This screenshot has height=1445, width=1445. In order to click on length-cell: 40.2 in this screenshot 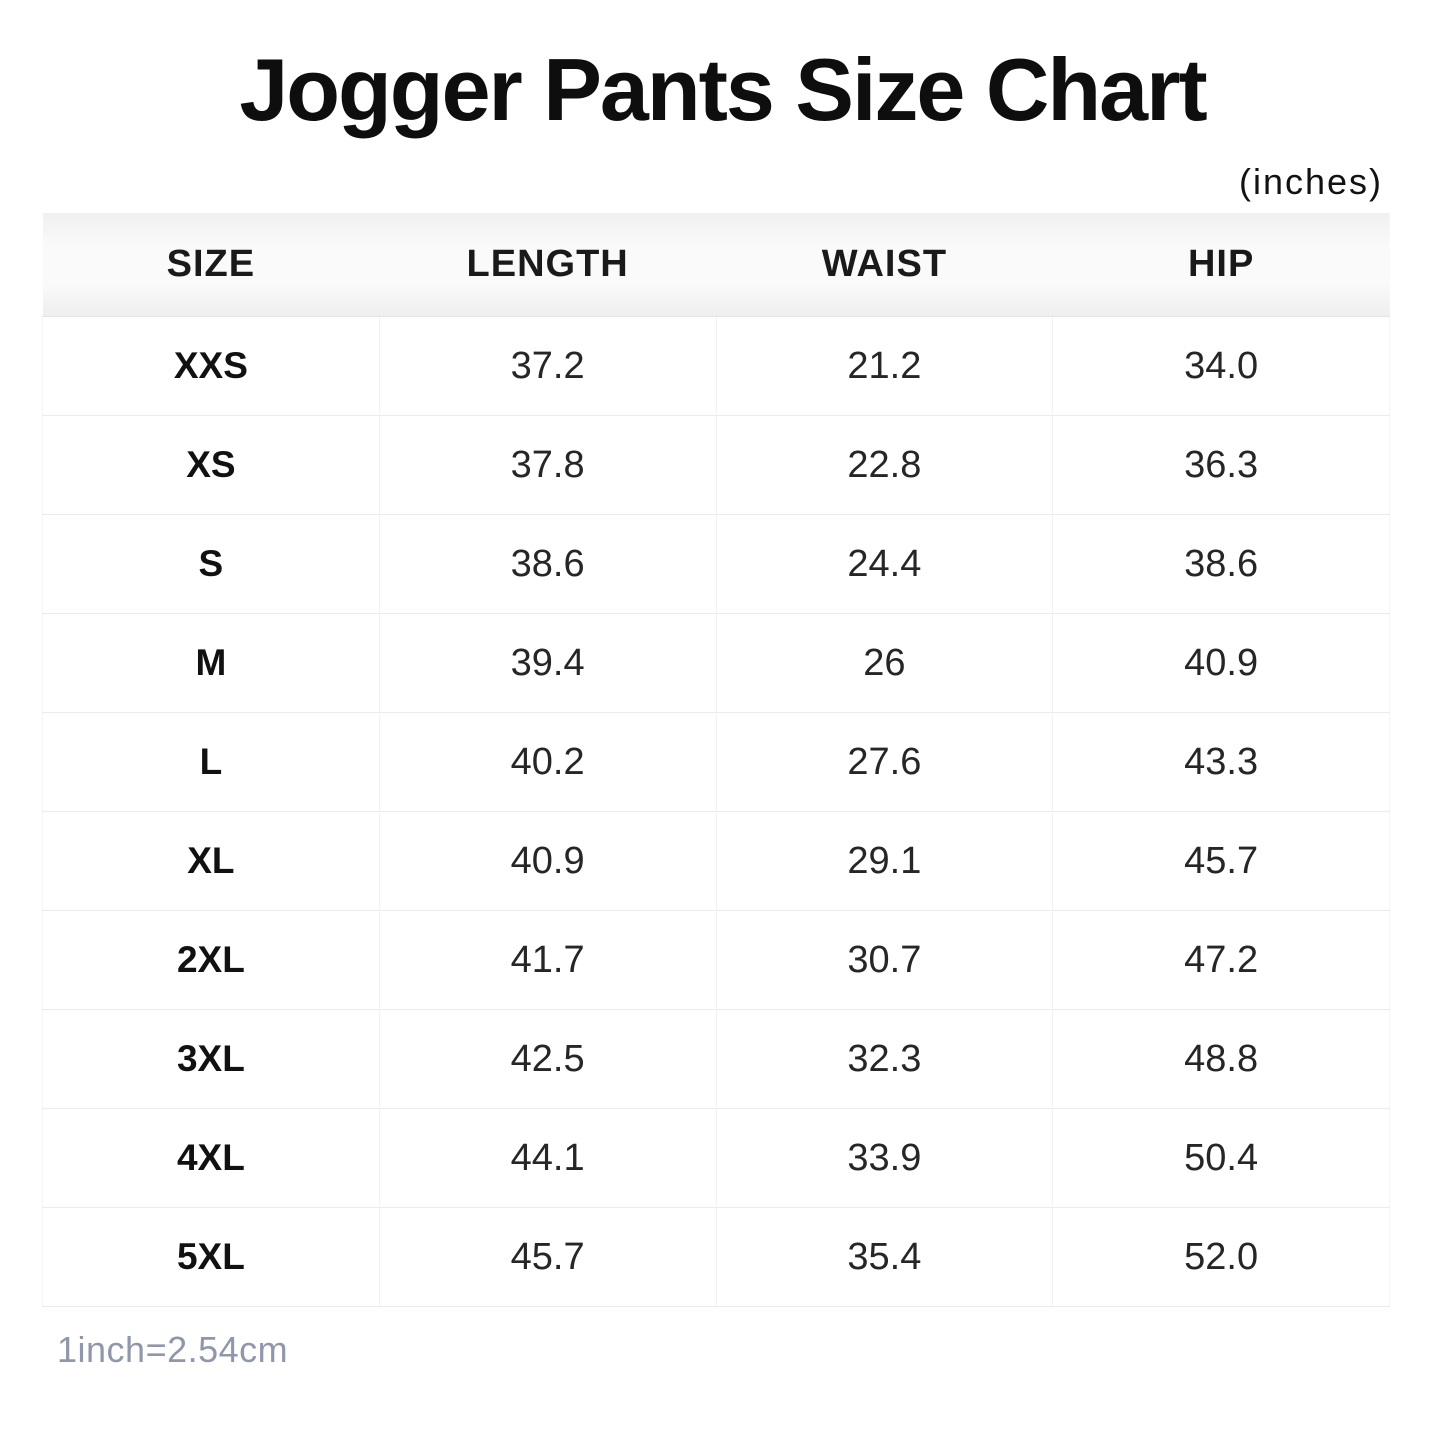, I will do `click(547, 762)`.